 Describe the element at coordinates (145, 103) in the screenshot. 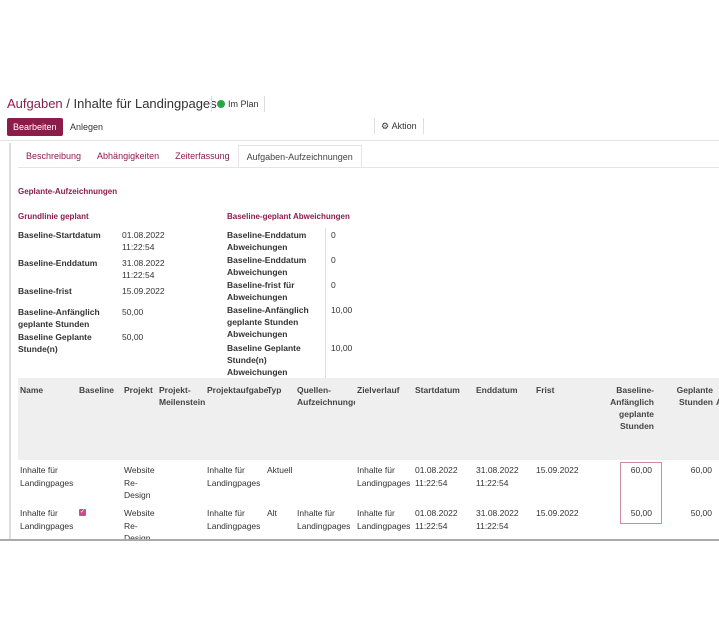

I see `page-title: Inhalte für Landingpages` at that location.